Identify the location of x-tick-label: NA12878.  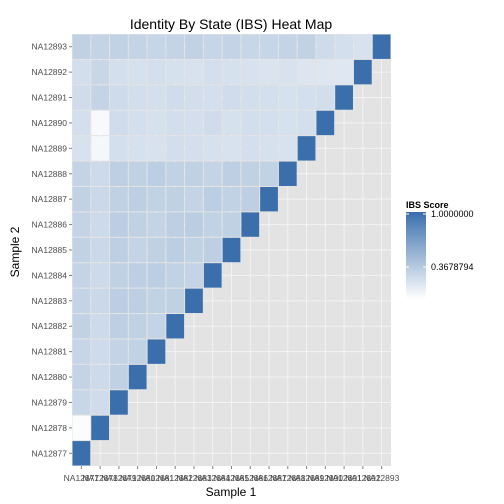
(100, 478).